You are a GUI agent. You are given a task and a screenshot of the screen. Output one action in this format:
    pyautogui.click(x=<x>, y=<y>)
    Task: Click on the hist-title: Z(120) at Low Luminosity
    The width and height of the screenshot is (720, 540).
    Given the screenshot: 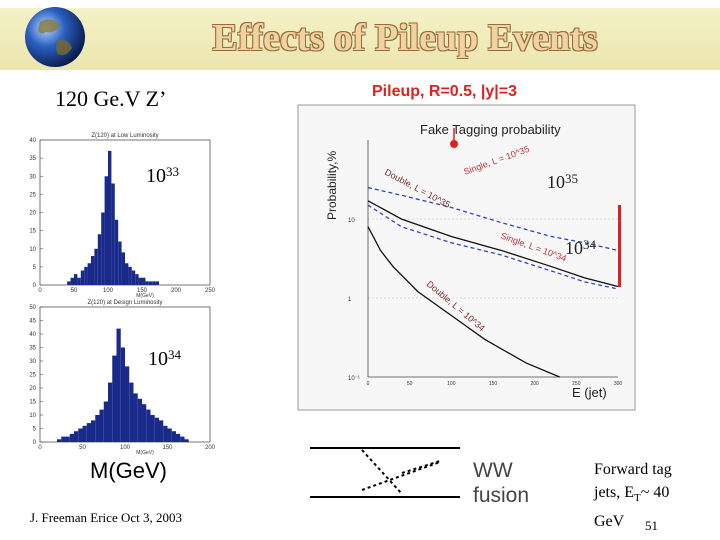 What is the action you would take?
    pyautogui.click(x=124, y=136)
    